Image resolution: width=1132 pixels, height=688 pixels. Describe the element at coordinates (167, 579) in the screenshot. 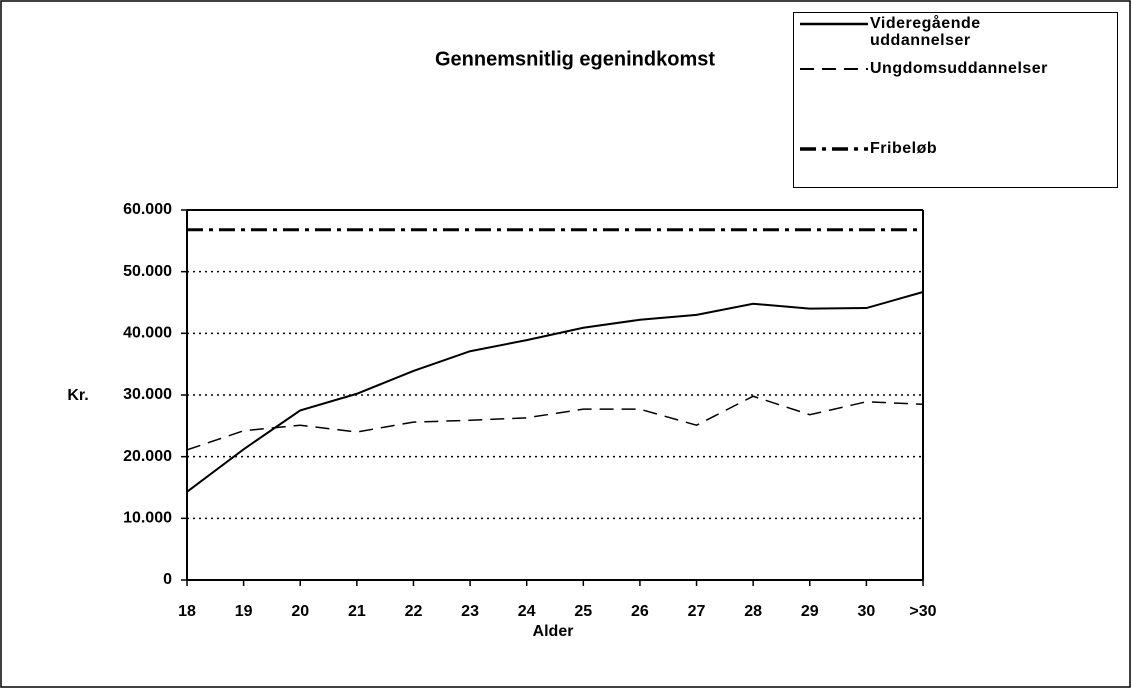

I see `y-tick-label: 0` at that location.